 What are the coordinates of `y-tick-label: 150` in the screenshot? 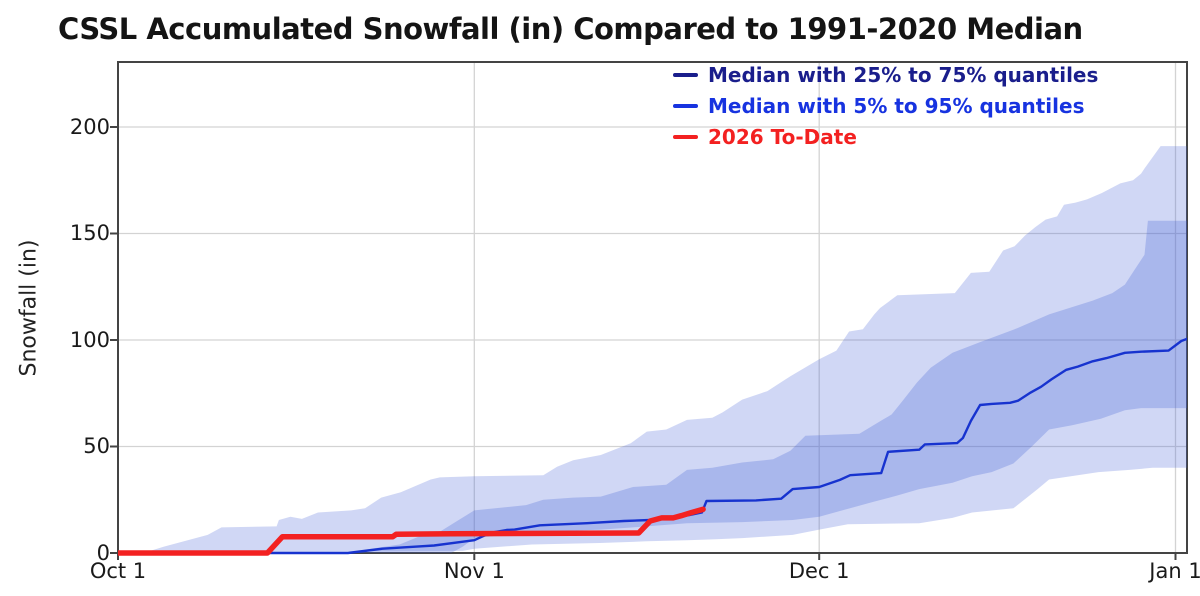 It's located at (89, 233).